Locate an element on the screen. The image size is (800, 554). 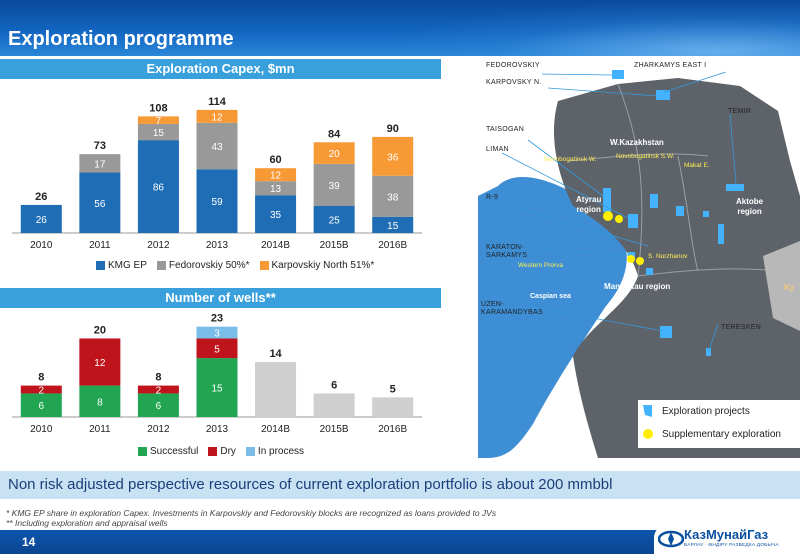
field-novobogatinsk-w: Novobogatinsk W. is located at coordinates (570, 159).